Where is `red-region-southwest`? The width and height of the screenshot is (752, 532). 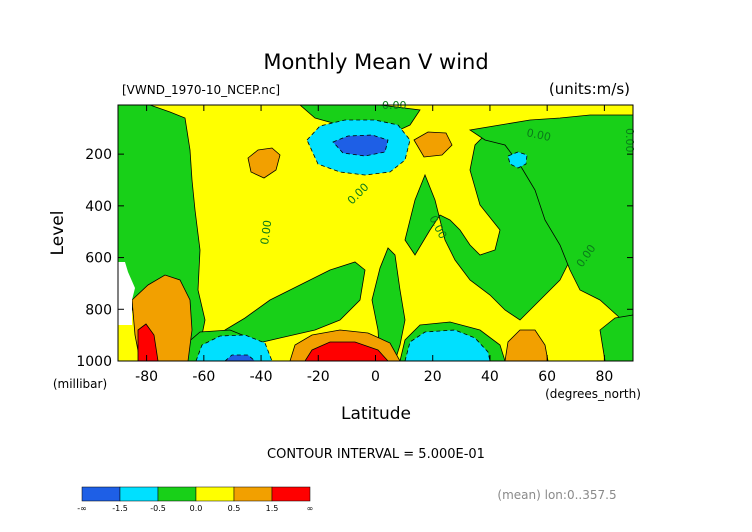 red-region-southwest is located at coordinates (148, 342).